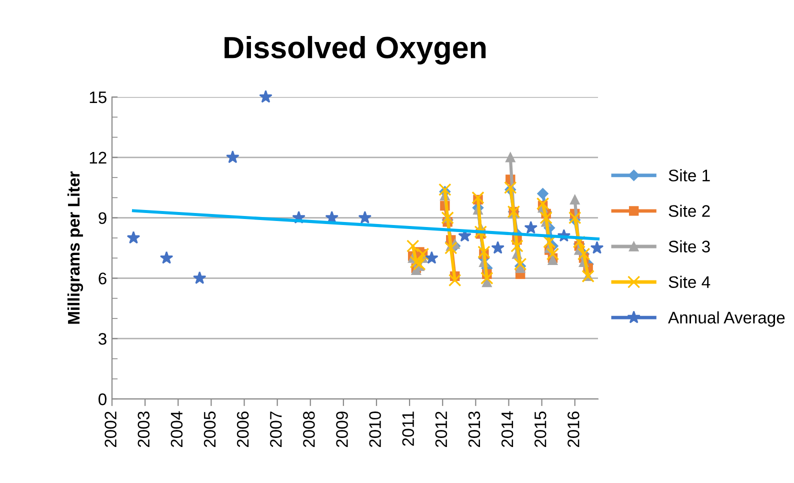 This screenshot has height=483, width=794. I want to click on legend-label: Site 4, so click(689, 282).